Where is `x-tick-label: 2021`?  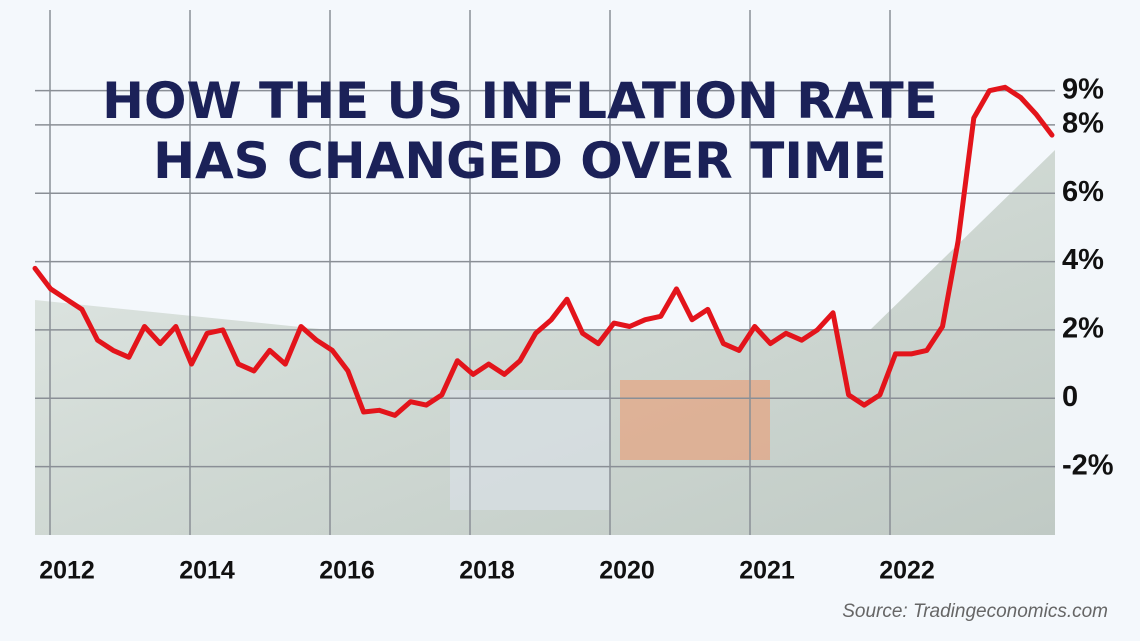
x-tick-label: 2021 is located at coordinates (767, 571).